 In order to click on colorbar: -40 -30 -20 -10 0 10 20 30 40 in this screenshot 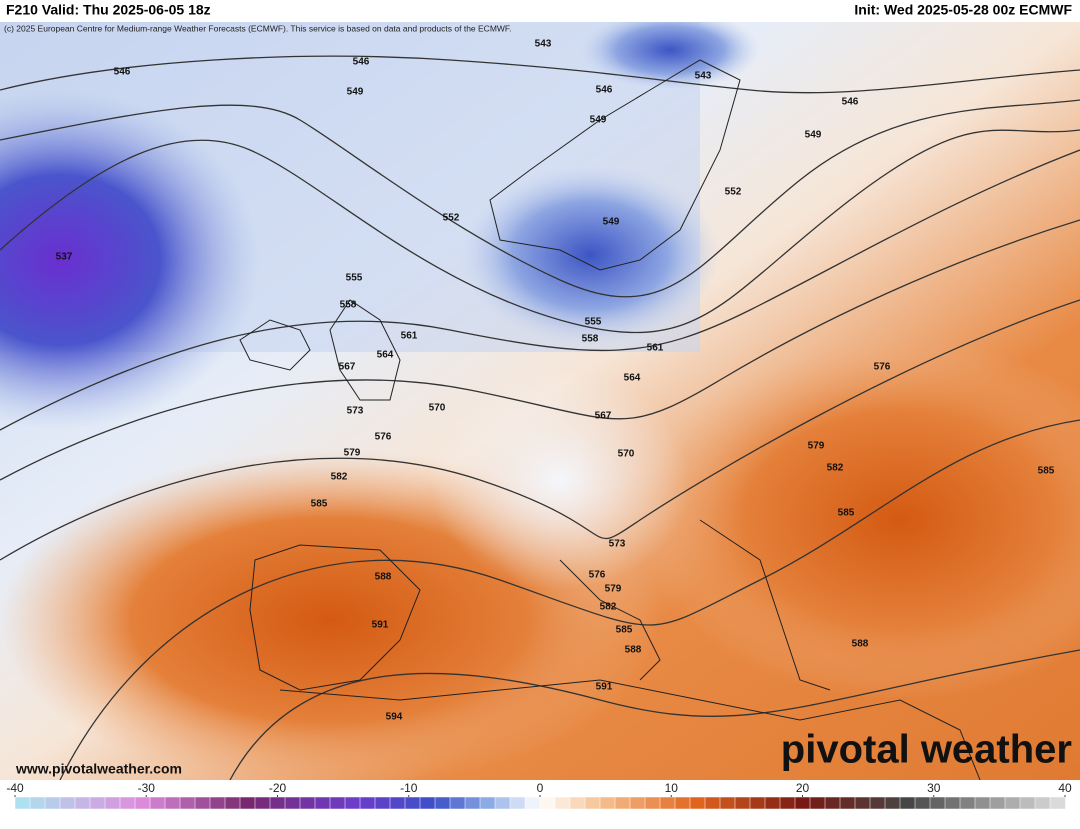, I will do `click(539, 795)`.